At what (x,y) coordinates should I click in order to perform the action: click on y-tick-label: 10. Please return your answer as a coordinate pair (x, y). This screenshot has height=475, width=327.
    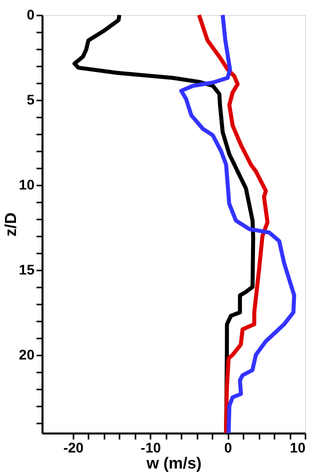
    Looking at the image, I should click on (26, 184).